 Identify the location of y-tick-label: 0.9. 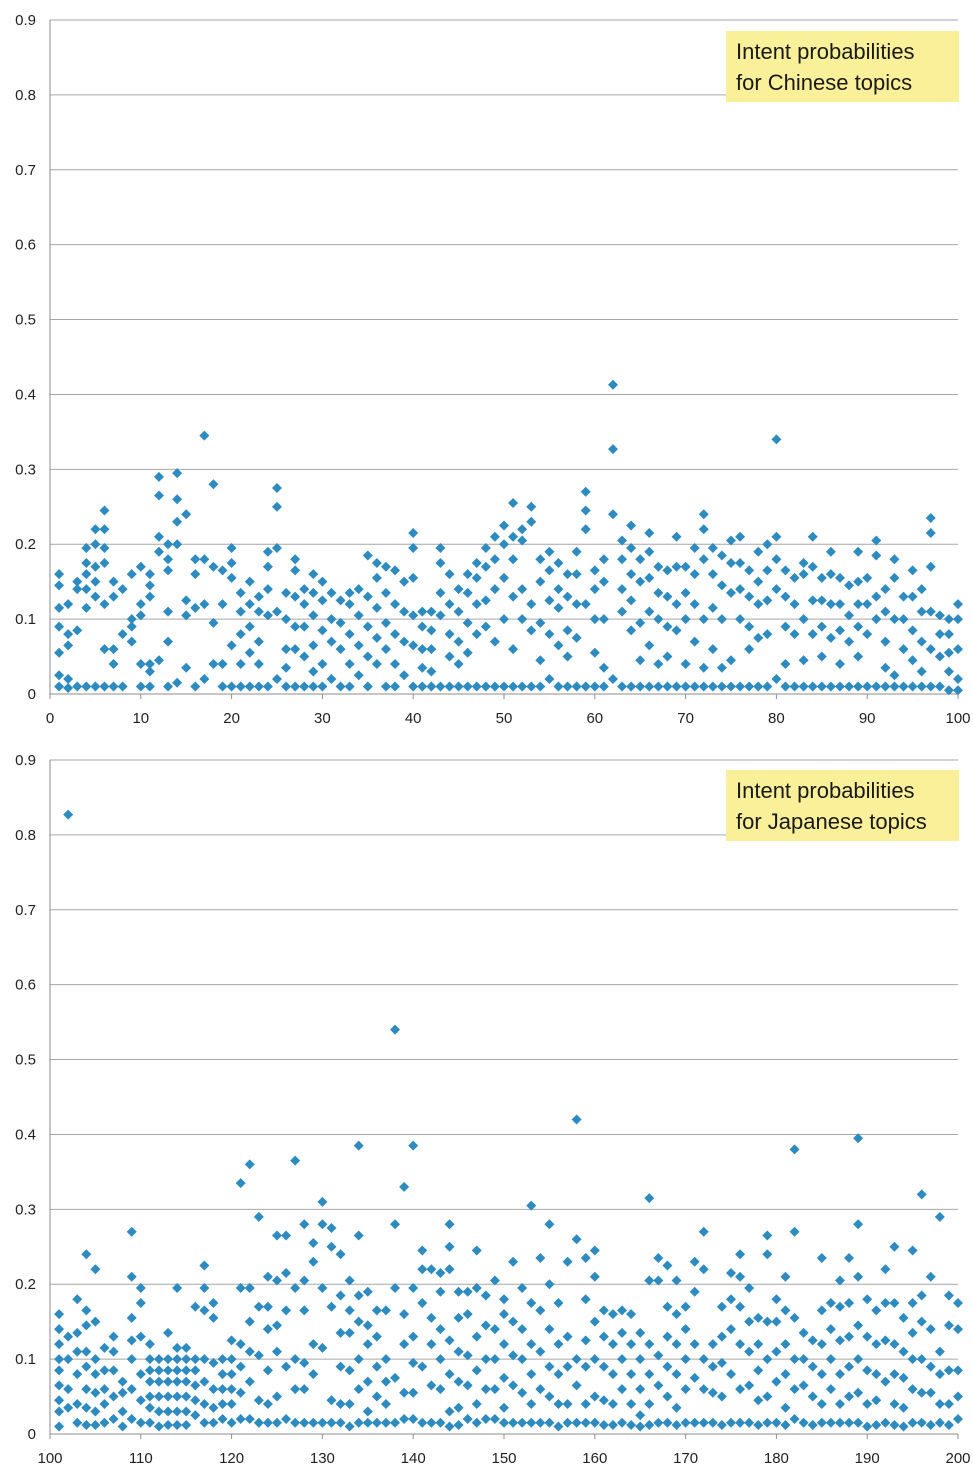
(25, 760).